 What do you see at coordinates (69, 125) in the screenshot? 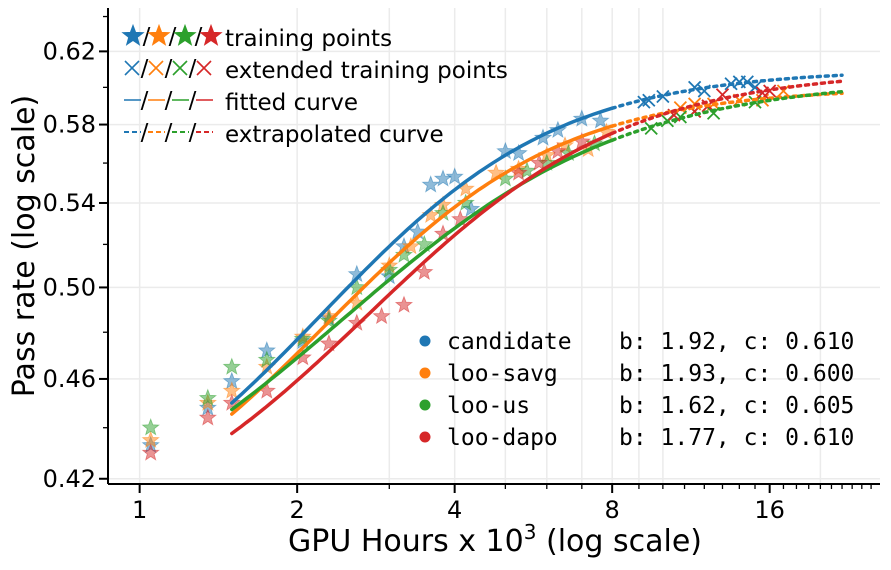
I see `y-tick-label: 0.58` at bounding box center [69, 125].